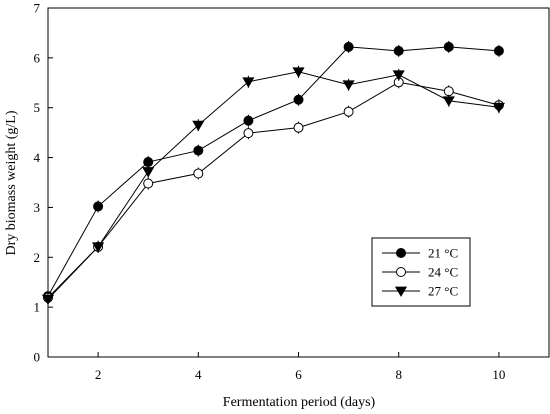 Image resolution: width=550 pixels, height=414 pixels. What do you see at coordinates (37, 8) in the screenshot?
I see `y-tick-label: 7` at bounding box center [37, 8].